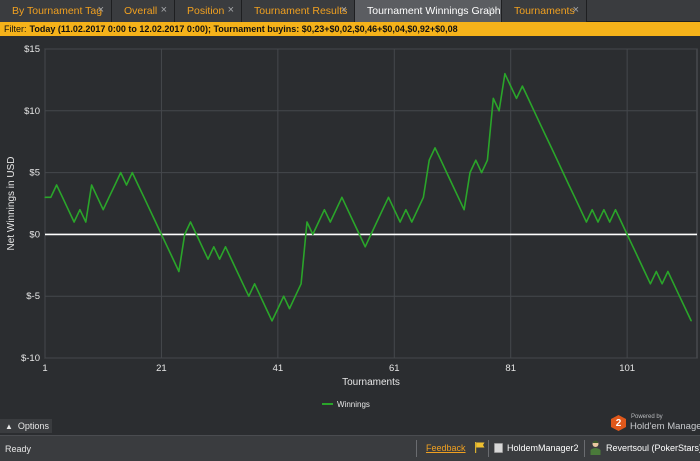 Image resolution: width=700 pixels, height=461 pixels. Describe the element at coordinates (32, 111) in the screenshot. I see `y-tick-label: $10` at that location.